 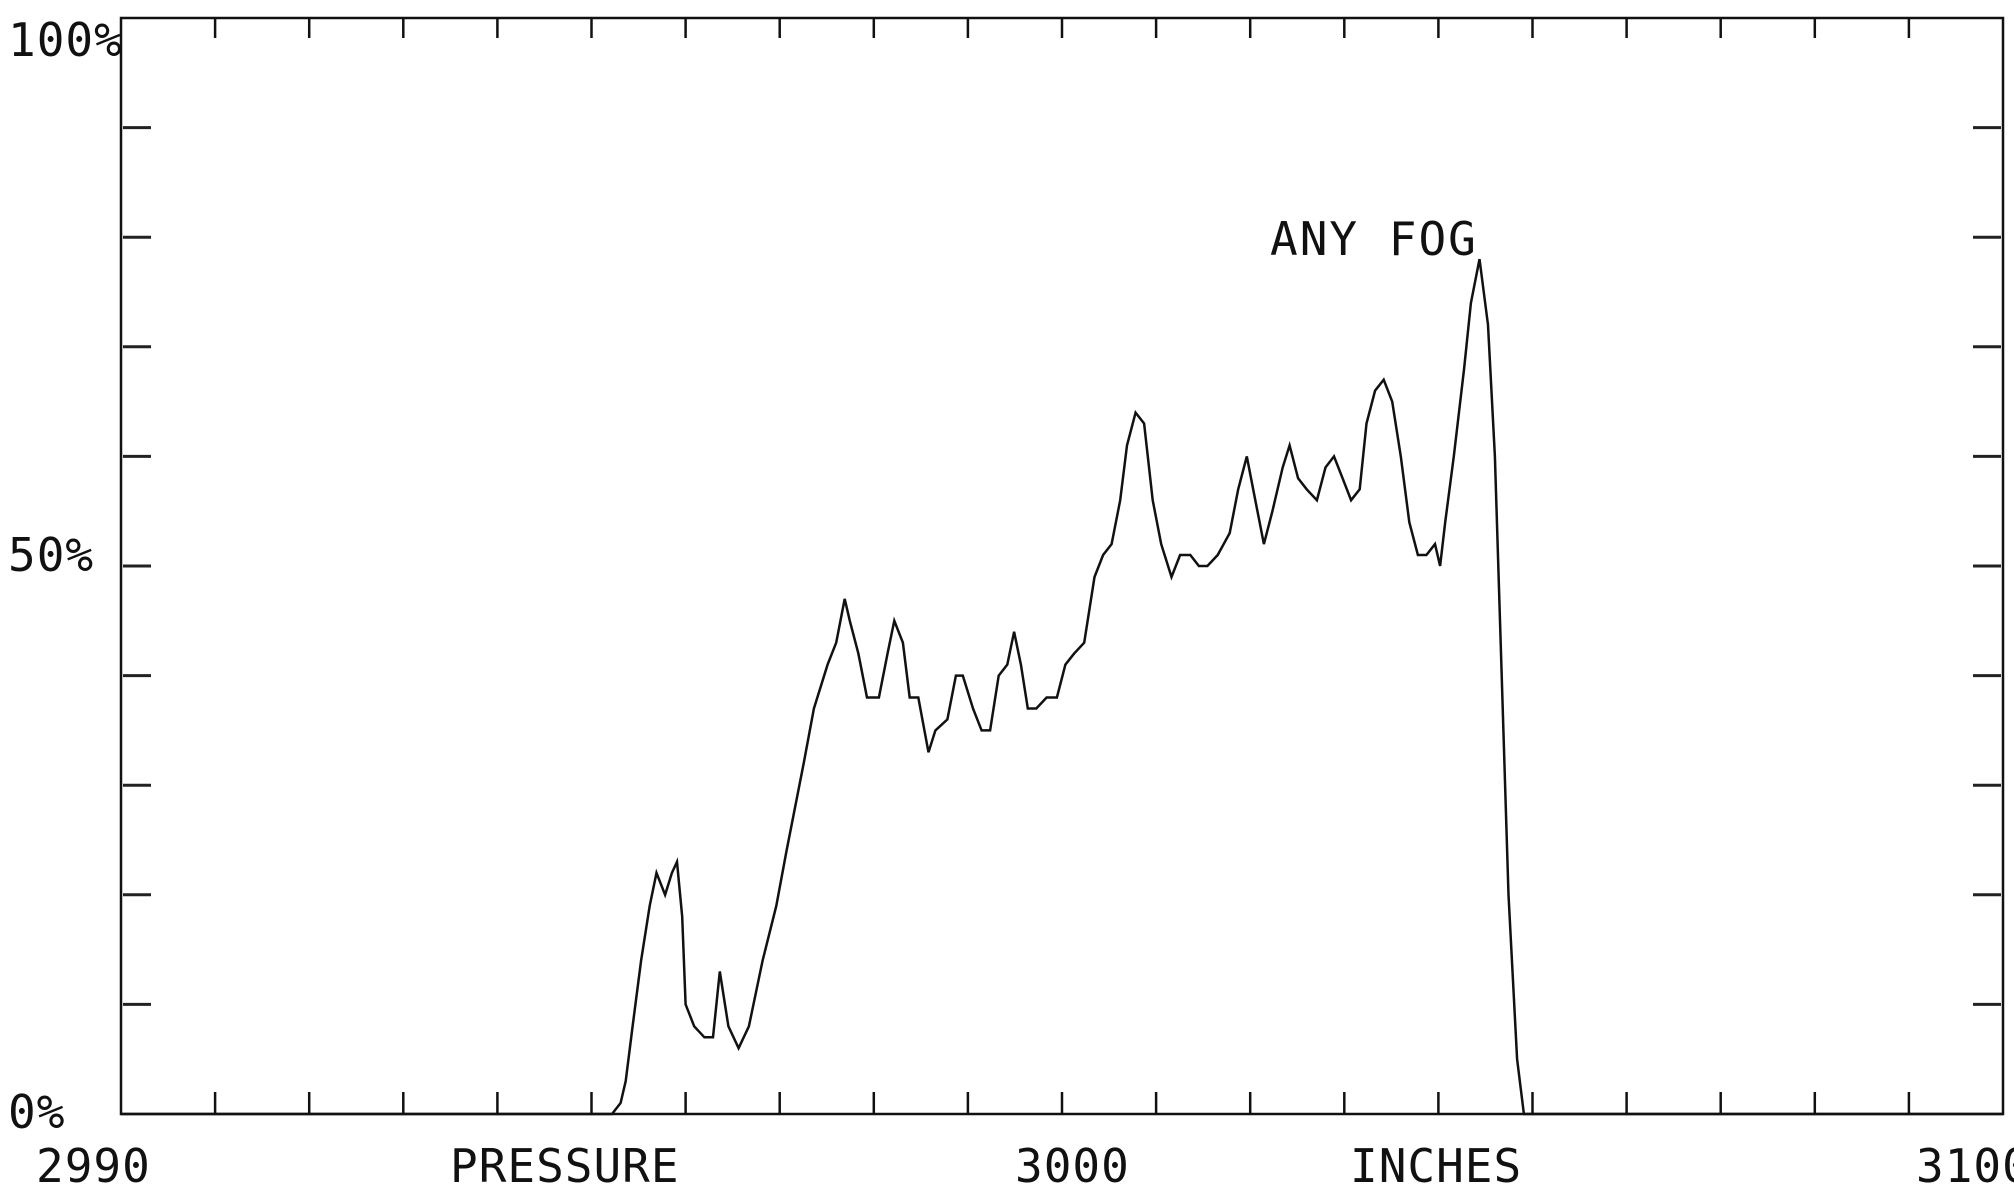 I want to click on x-tick-label-3000: 3000, so click(x=1072, y=1165).